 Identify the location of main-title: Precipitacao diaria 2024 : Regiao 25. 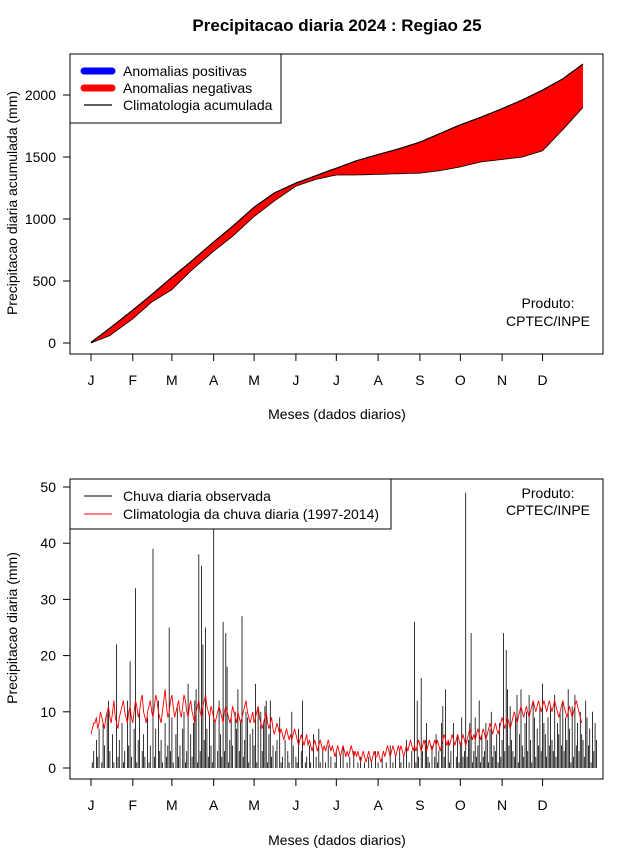
(337, 25).